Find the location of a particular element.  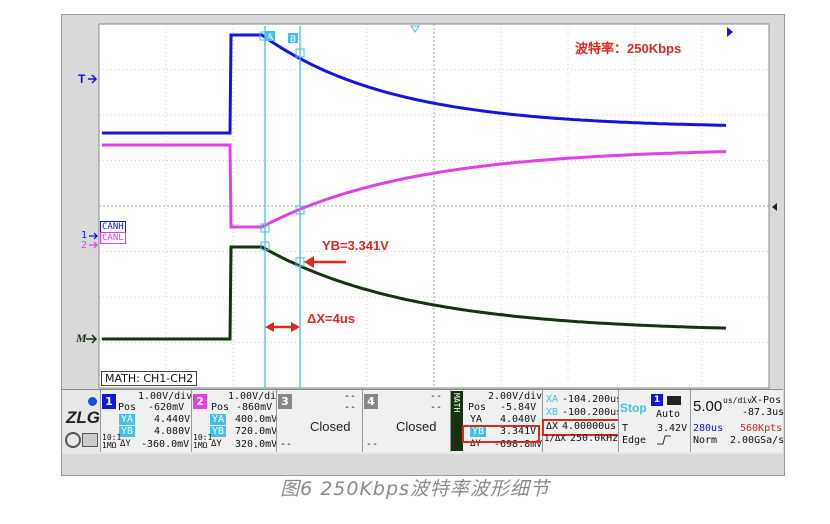

ch4-state: Closed is located at coordinates (416, 426).